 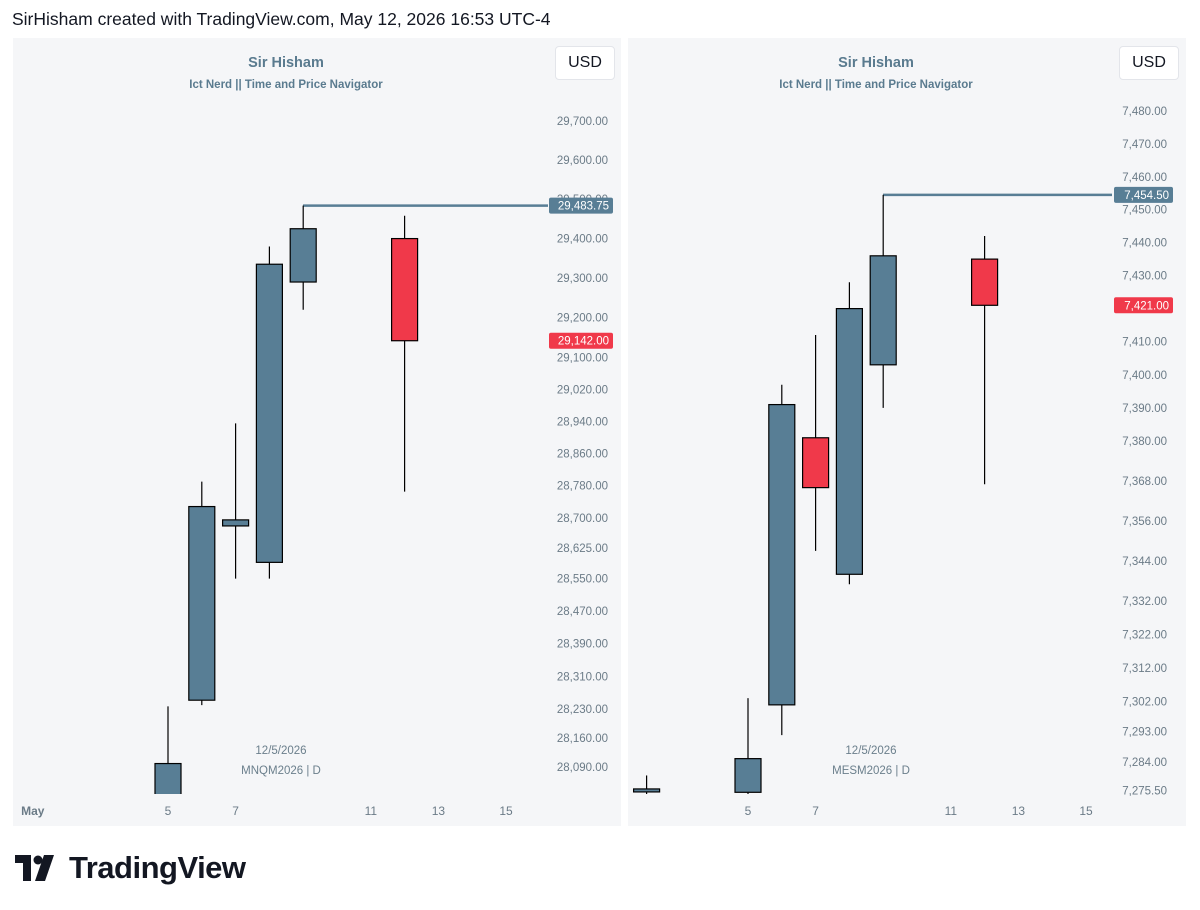 What do you see at coordinates (1144, 244) in the screenshot?
I see `y-tick-label: 7,440.00` at bounding box center [1144, 244].